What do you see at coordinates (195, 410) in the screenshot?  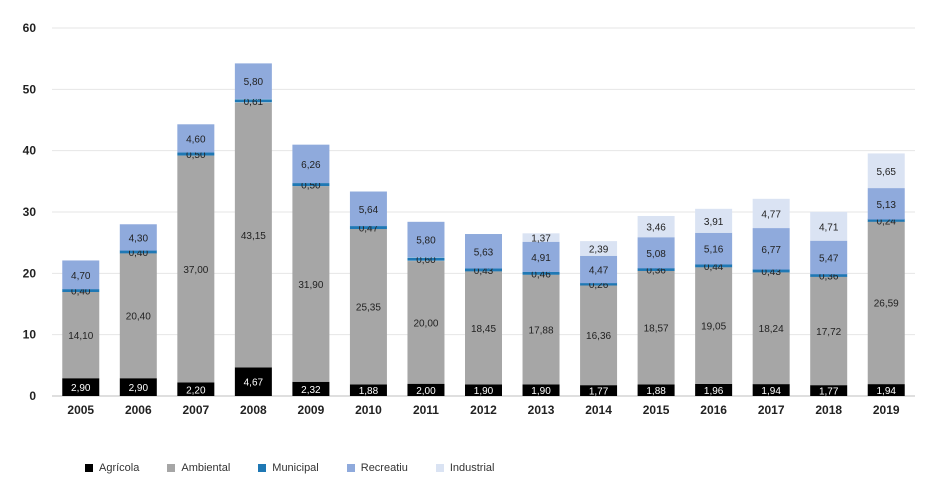 I see `x-tick-label: 2007` at bounding box center [195, 410].